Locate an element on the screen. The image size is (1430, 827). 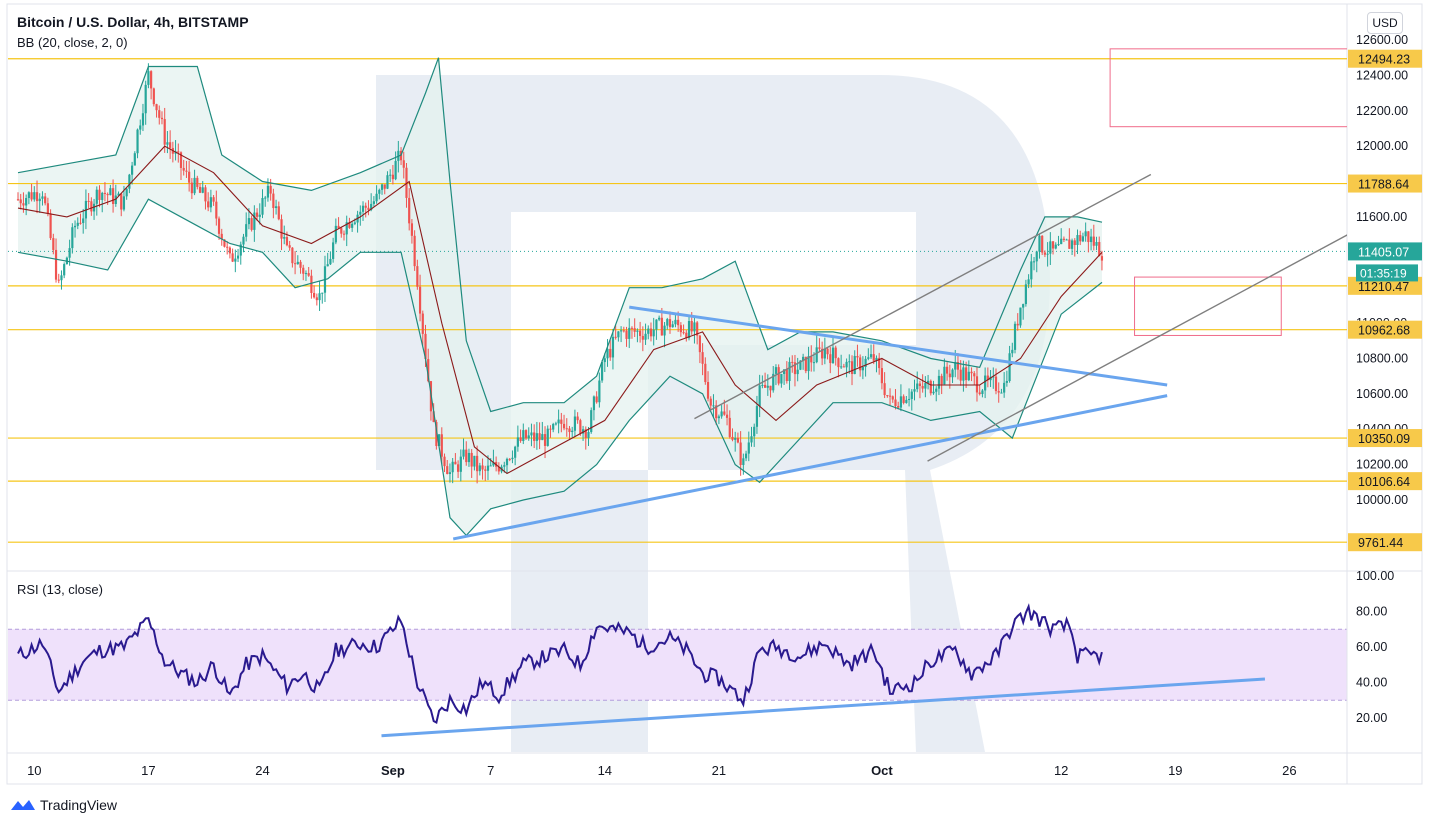
rsi-indicator-label: RSI (13, close) is located at coordinates (60, 589).